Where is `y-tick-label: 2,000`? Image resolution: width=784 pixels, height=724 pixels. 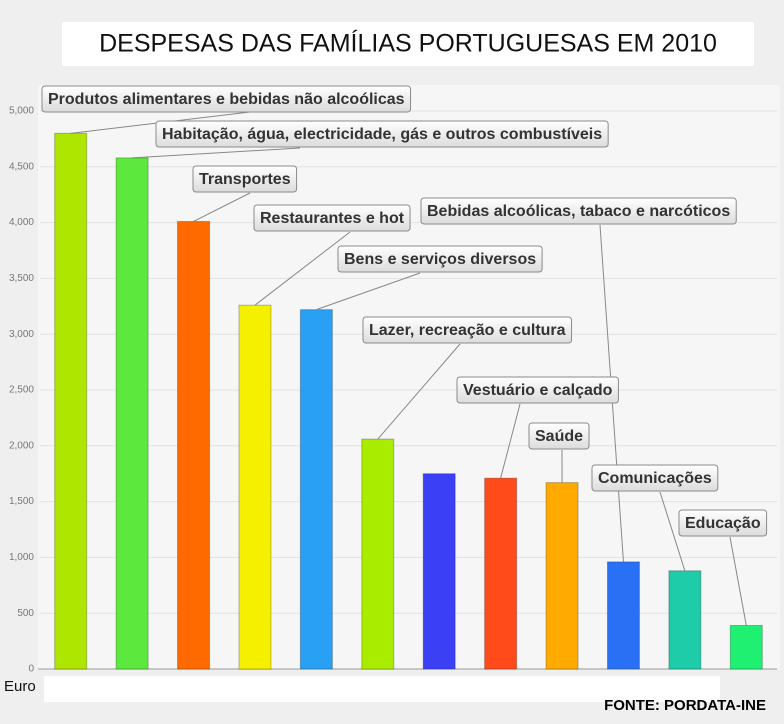
y-tick-label: 2,000 is located at coordinates (21, 445).